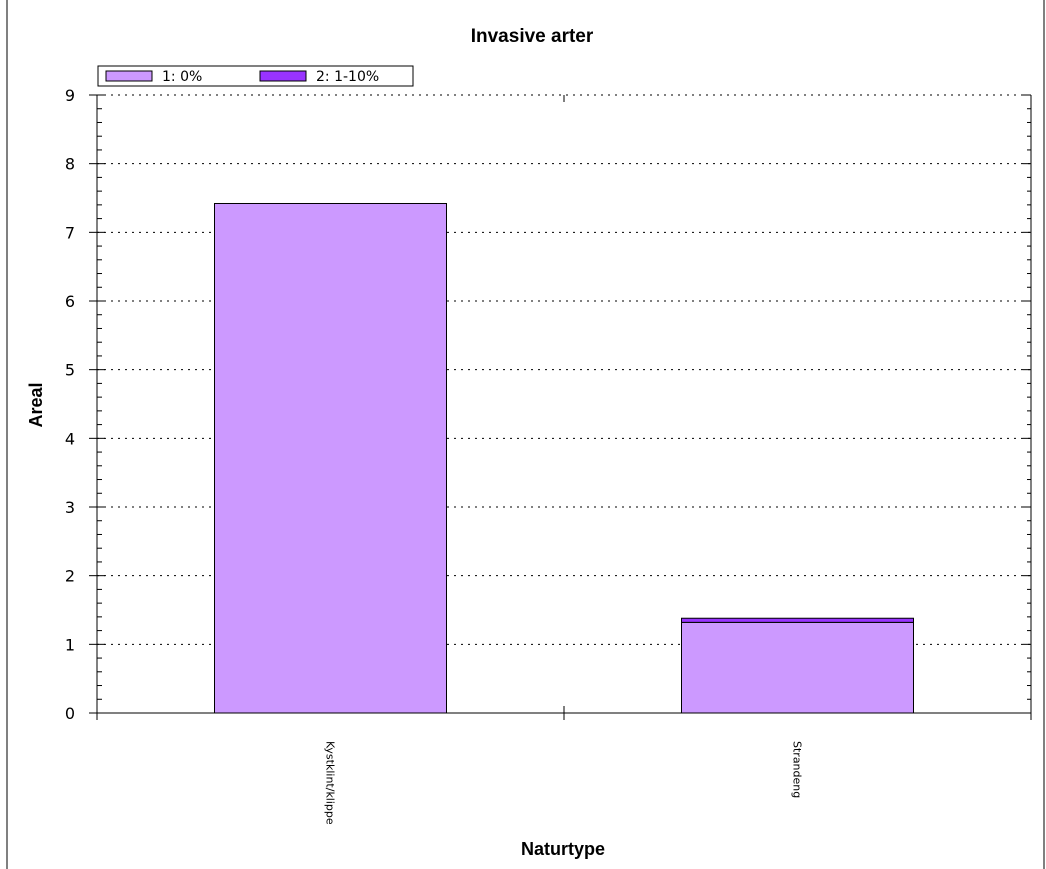 The image size is (1046, 869). I want to click on y-tick-label: 5, so click(70, 370).